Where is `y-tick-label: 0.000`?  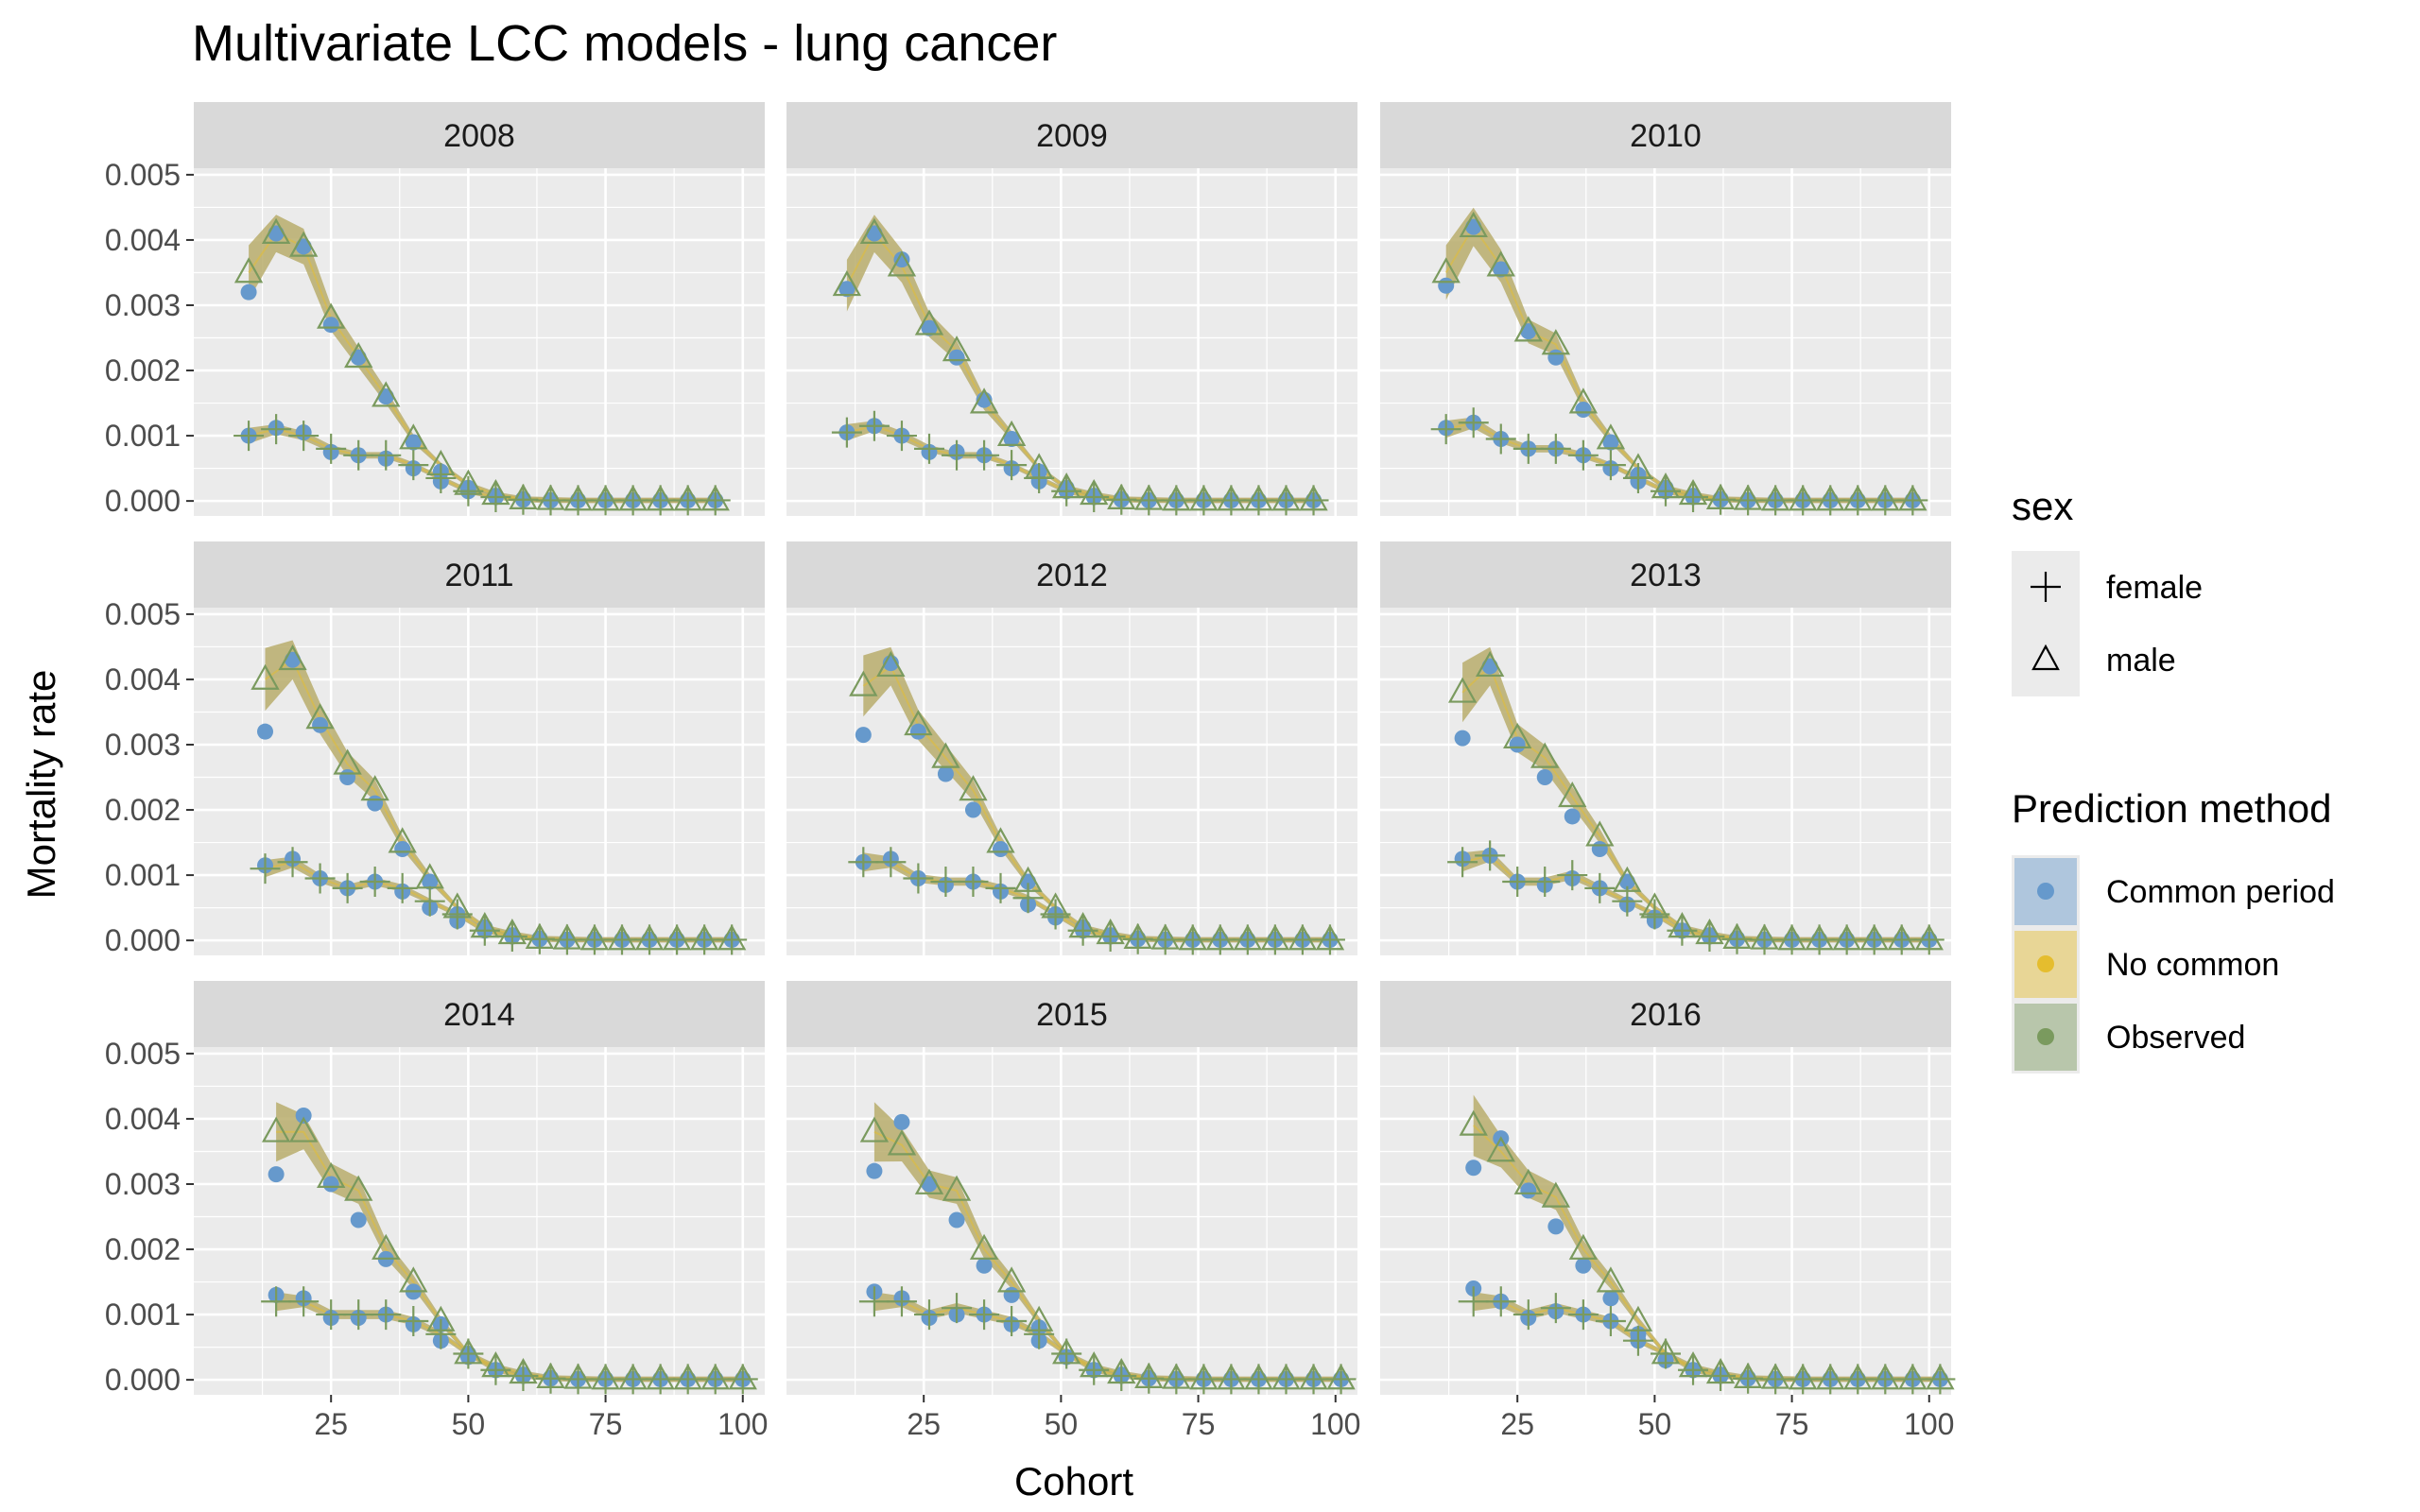 y-tick-label: 0.000 is located at coordinates (143, 501).